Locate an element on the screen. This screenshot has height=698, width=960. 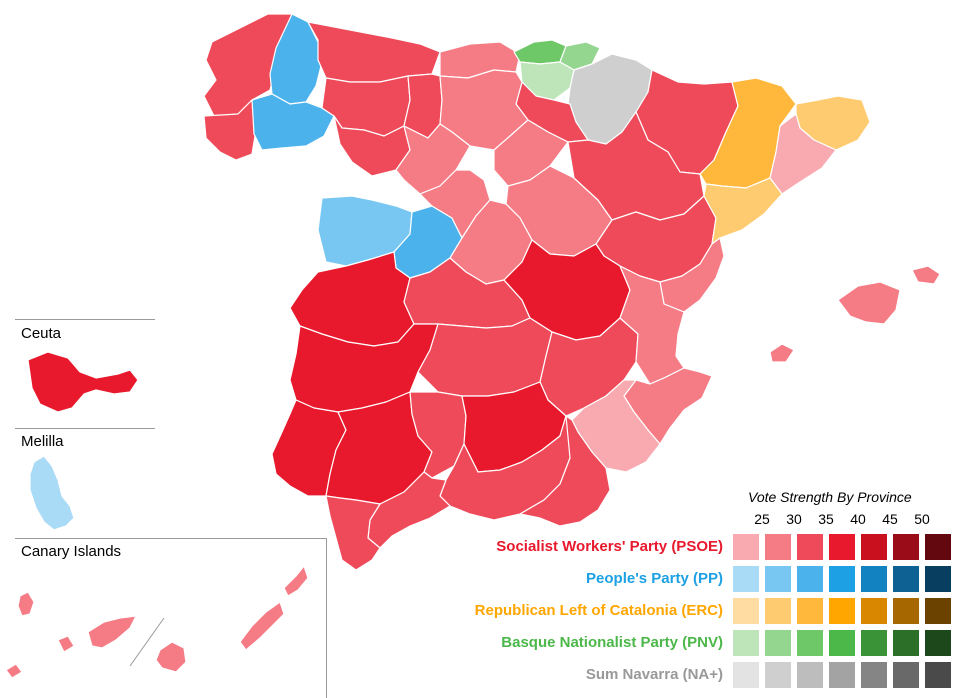
province-leon is located at coordinates (366, 106).